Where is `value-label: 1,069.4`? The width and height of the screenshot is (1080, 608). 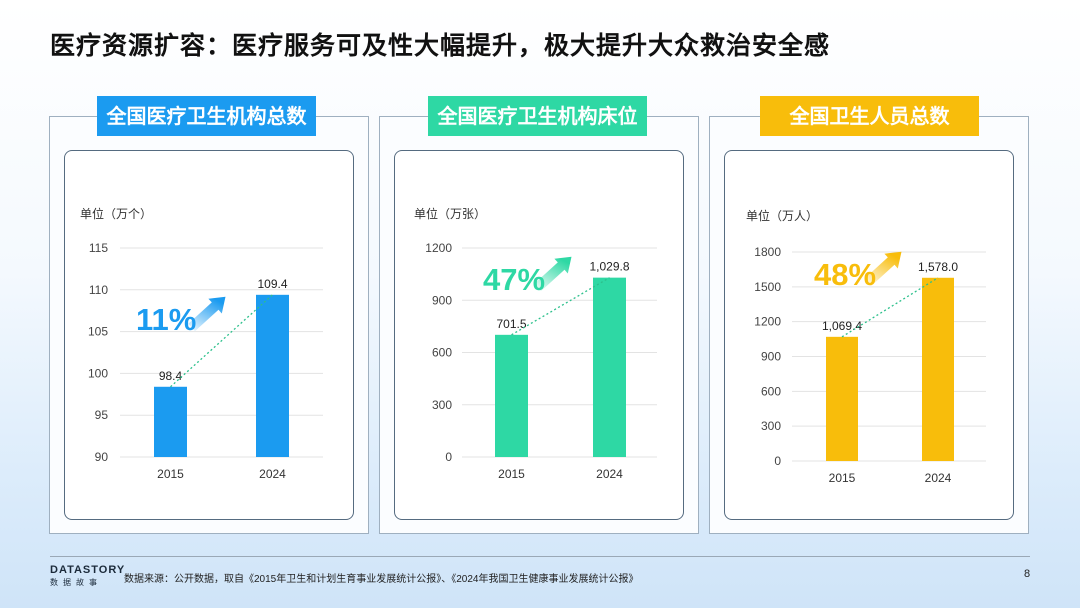 value-label: 1,069.4 is located at coordinates (842, 326).